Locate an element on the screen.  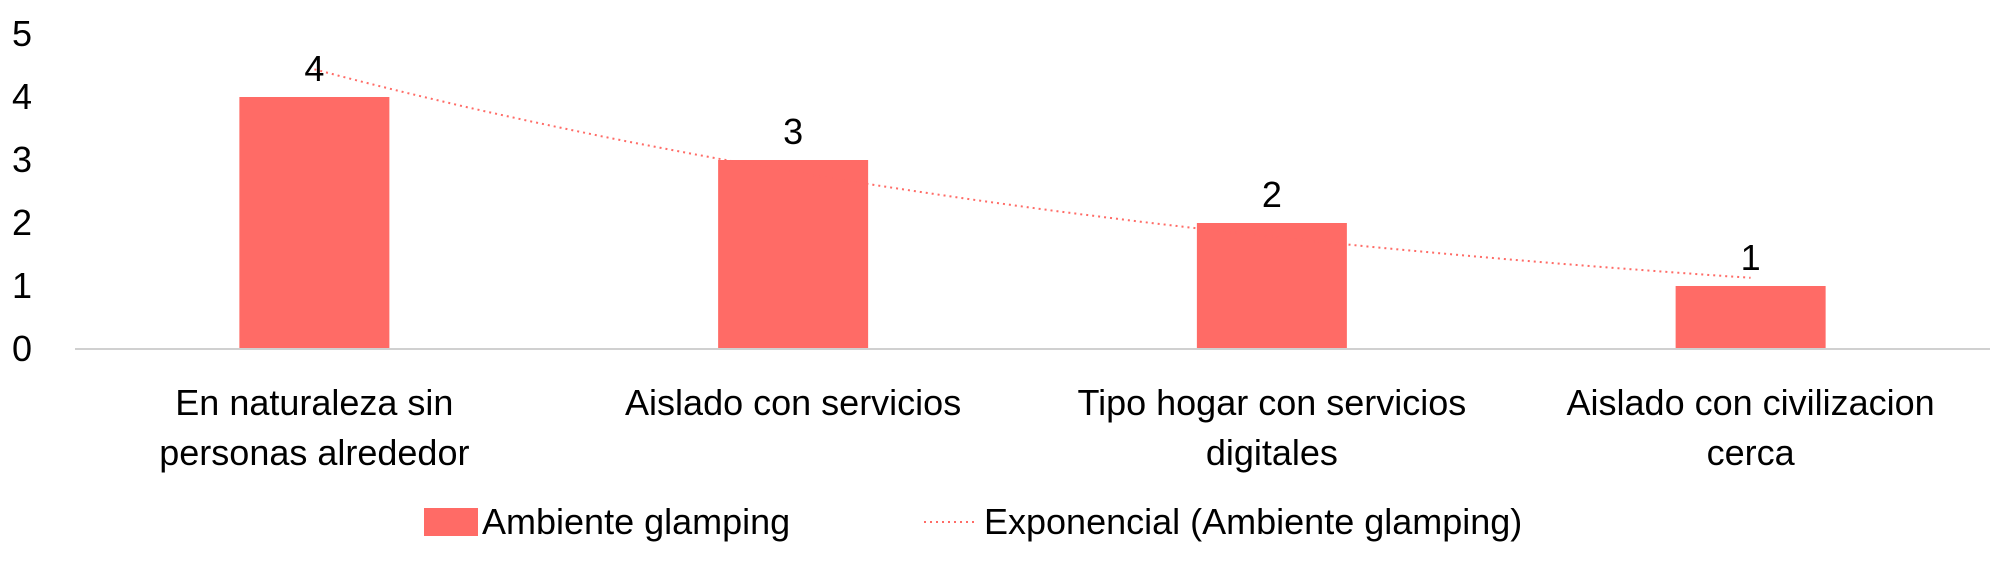
x-tick-label: Tipo hogar con servicios digitales is located at coordinates (1271, 427).